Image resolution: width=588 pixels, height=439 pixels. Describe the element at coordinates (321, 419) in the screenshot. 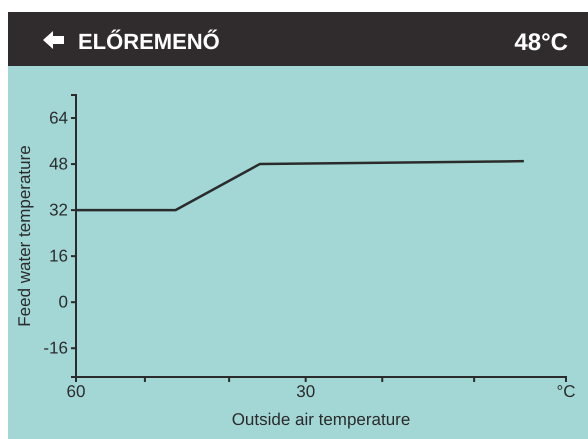

I see `x-axis-title: Outside air temperature` at that location.